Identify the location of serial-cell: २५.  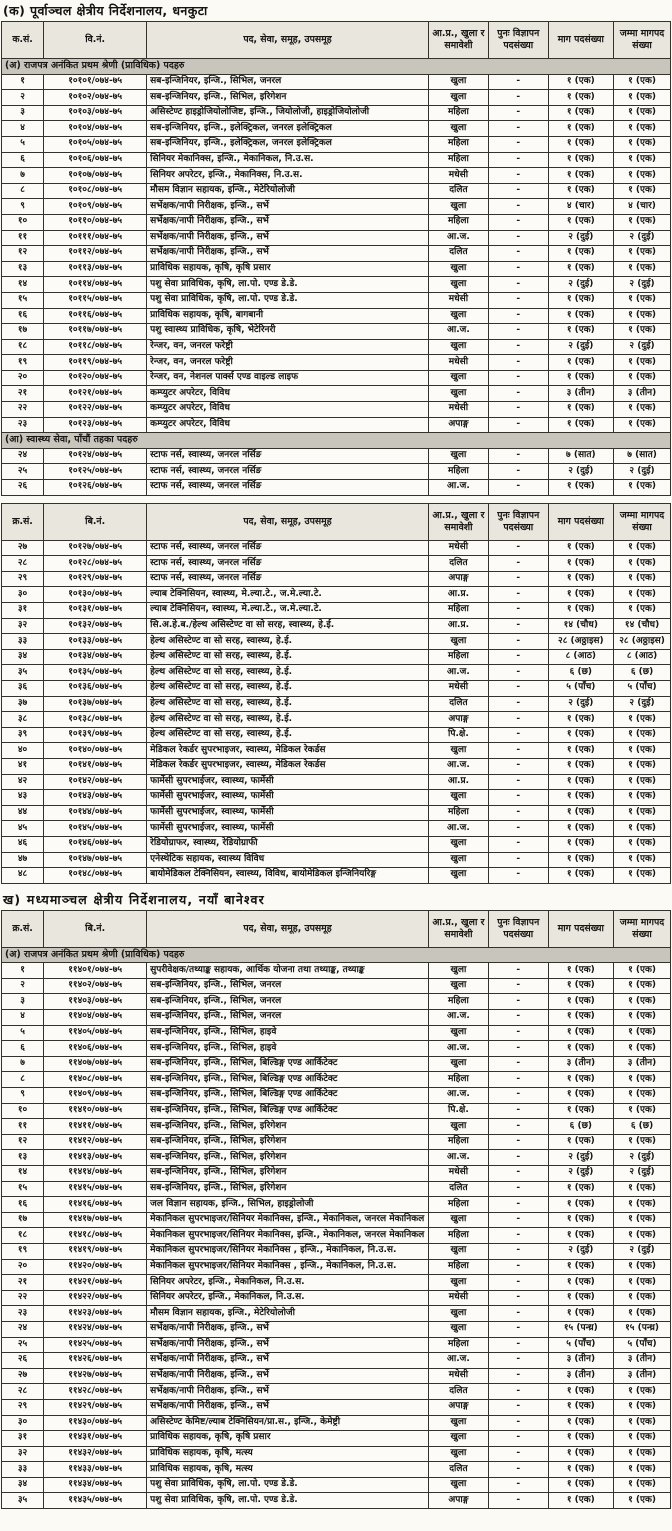
(22, 1345).